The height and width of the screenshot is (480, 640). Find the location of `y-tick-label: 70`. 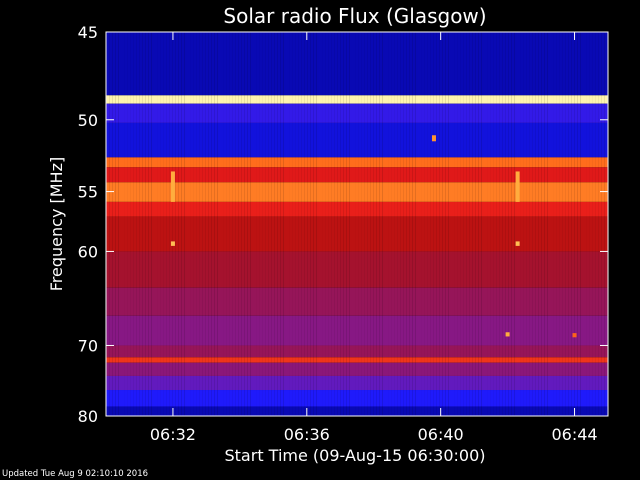

y-tick-label: 70 is located at coordinates (88, 345).